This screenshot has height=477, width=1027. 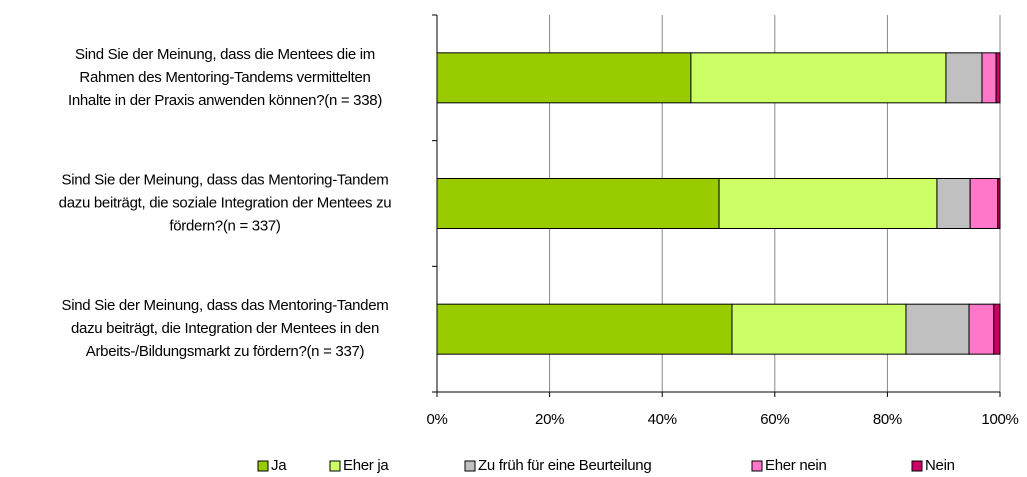 What do you see at coordinates (662, 419) in the screenshot?
I see `x-tick-label: 40%` at bounding box center [662, 419].